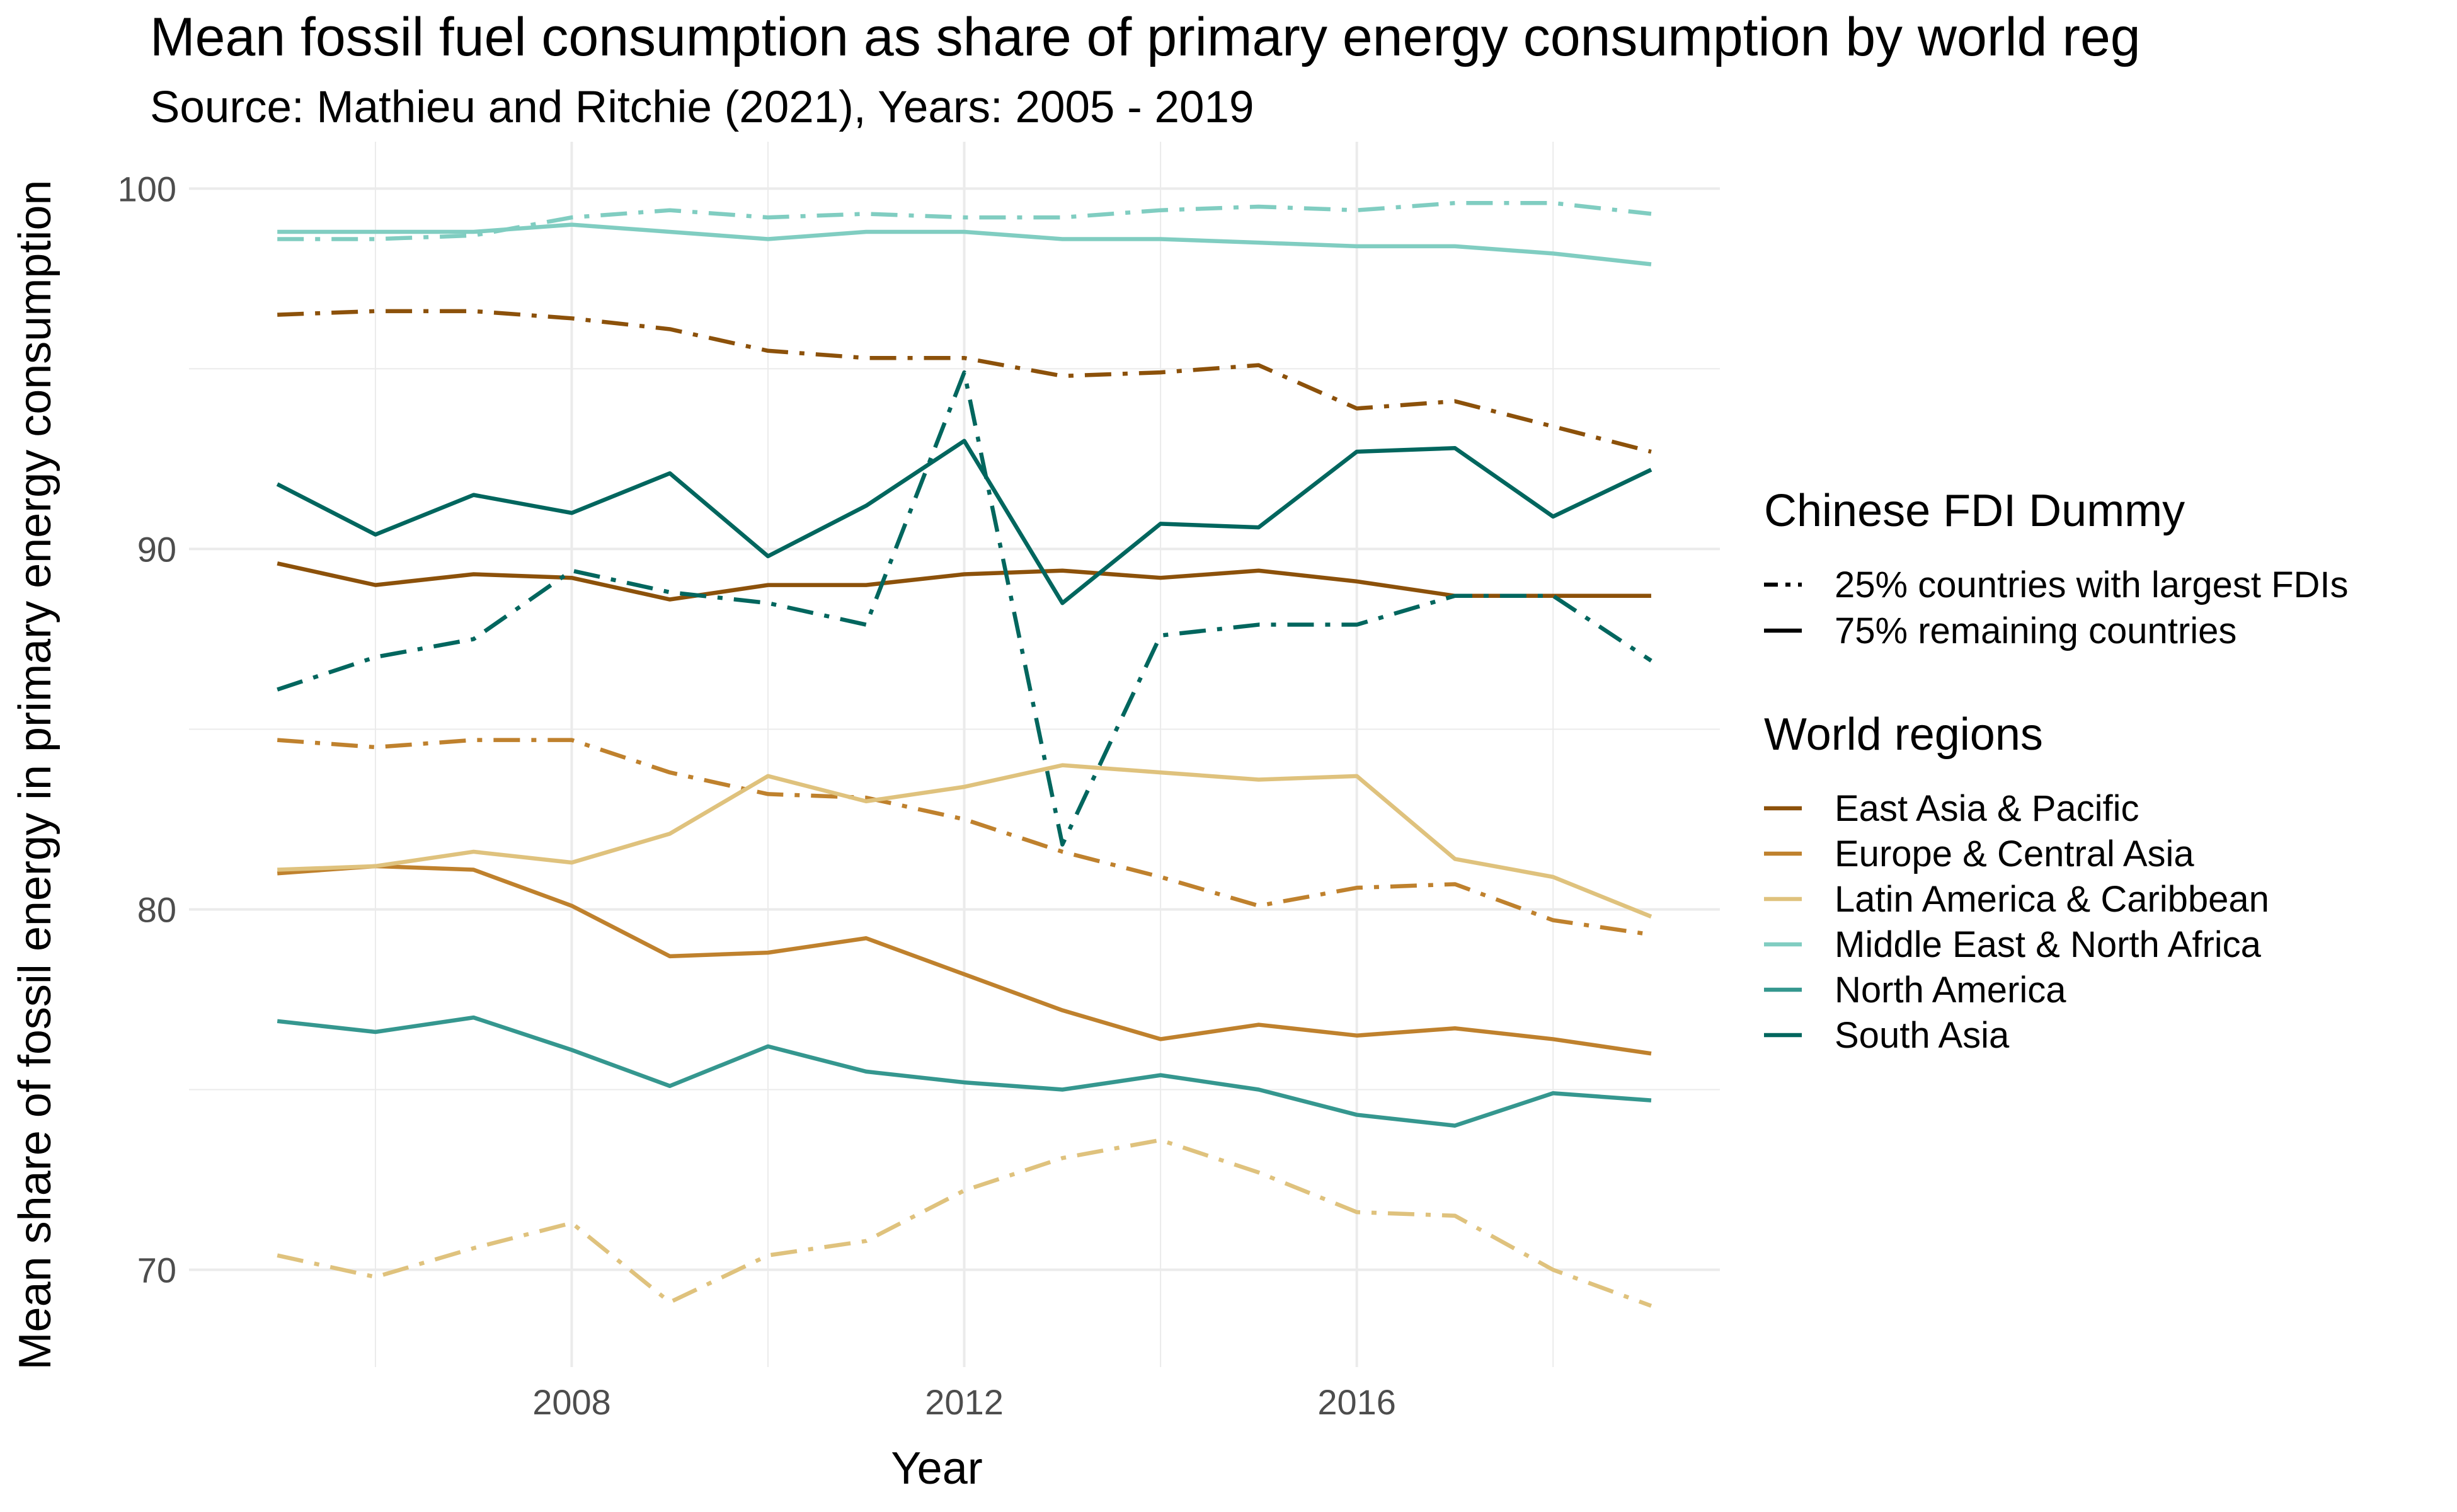 Image resolution: width=2457 pixels, height=1512 pixels. What do you see at coordinates (936, 1468) in the screenshot?
I see `x-axis-title: Year` at bounding box center [936, 1468].